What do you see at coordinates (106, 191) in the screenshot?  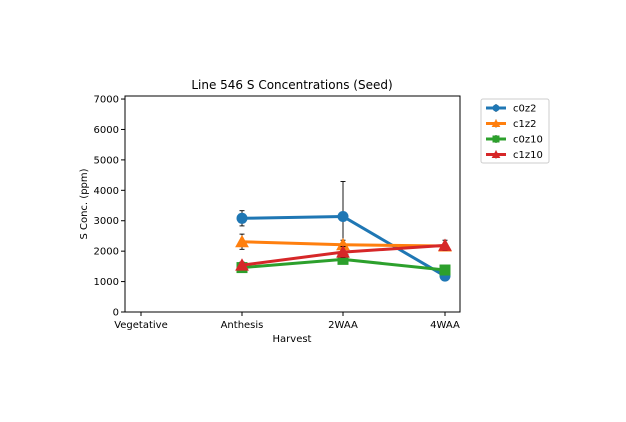 I see `y-tick-label: 4000` at bounding box center [106, 191].